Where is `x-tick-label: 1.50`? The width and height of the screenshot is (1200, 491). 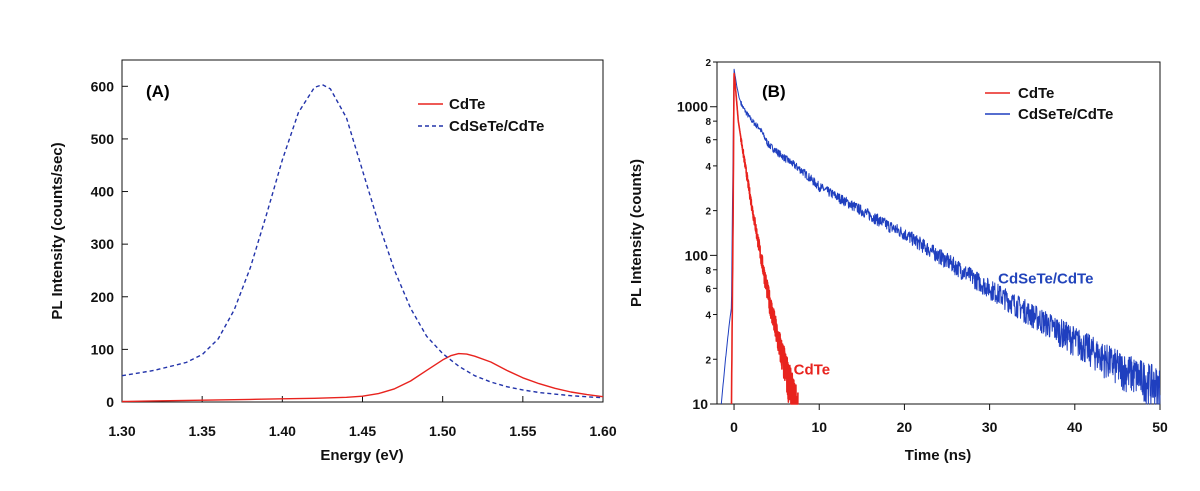
x-tick-label: 1.50 is located at coordinates (442, 431).